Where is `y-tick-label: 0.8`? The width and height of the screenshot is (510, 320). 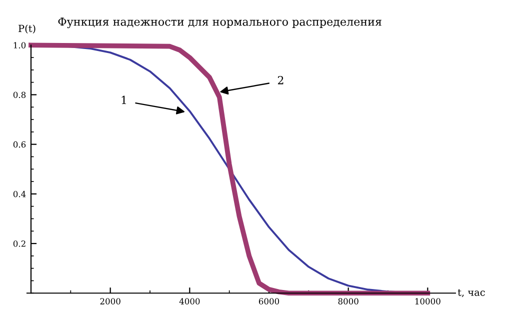 y-tick-label: 0.8 is located at coordinates (19, 95).